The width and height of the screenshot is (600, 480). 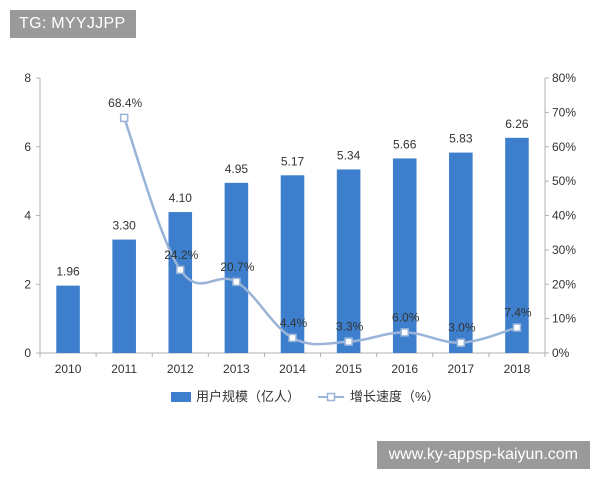 What do you see at coordinates (305, 396) in the screenshot?
I see `chart-legend: 用户规模（亿人） 增长速度（%）` at bounding box center [305, 396].